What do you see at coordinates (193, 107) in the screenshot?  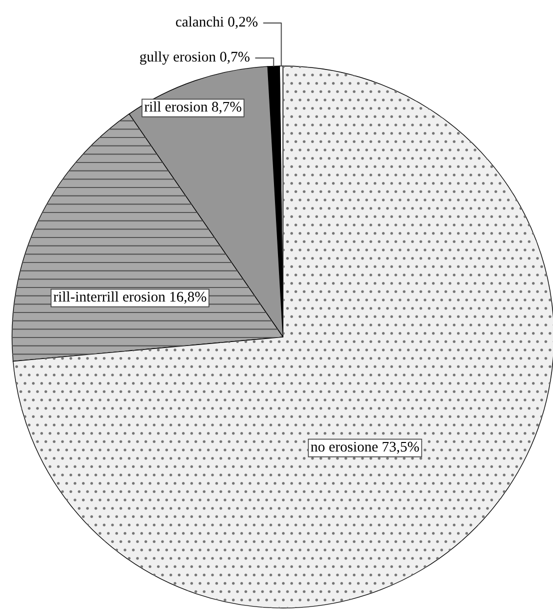 I see `slice-label: rill erosion 8,7%` at bounding box center [193, 107].